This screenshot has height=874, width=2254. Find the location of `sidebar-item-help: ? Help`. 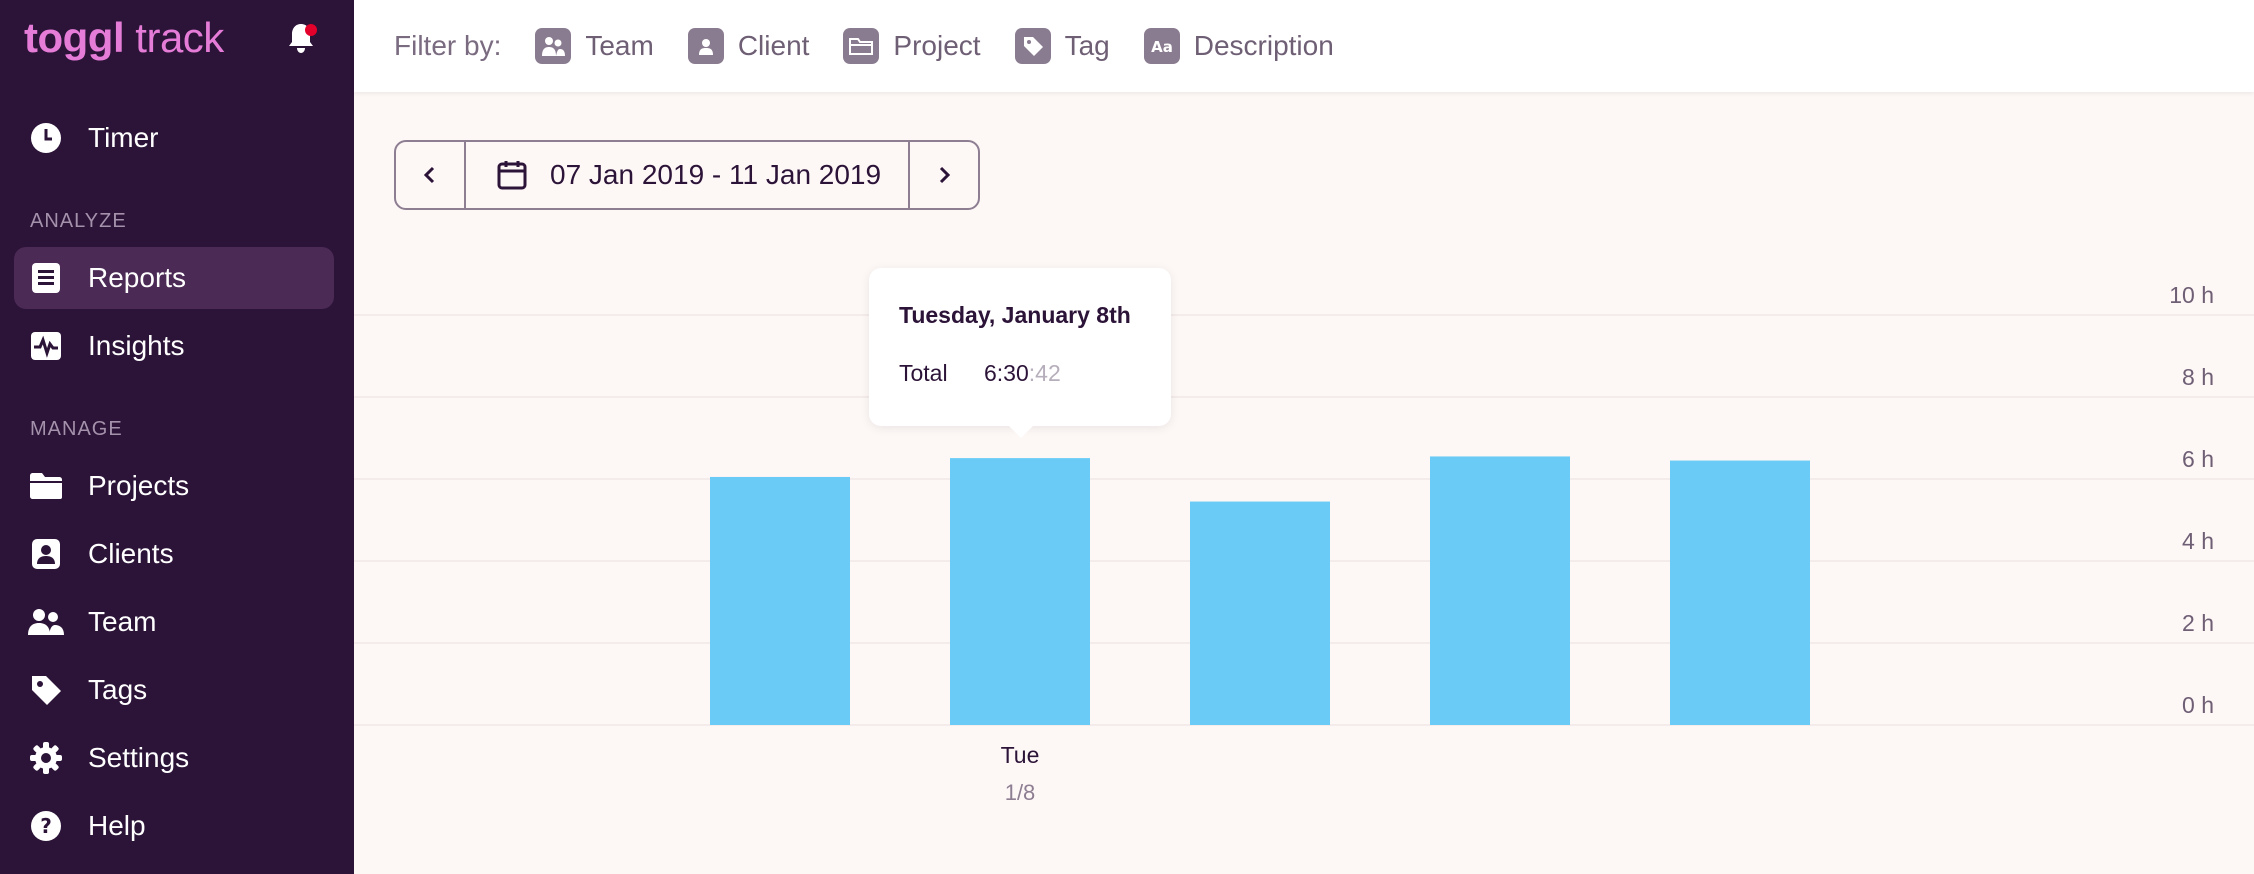

sidebar-item-help: ? Help is located at coordinates (174, 826).